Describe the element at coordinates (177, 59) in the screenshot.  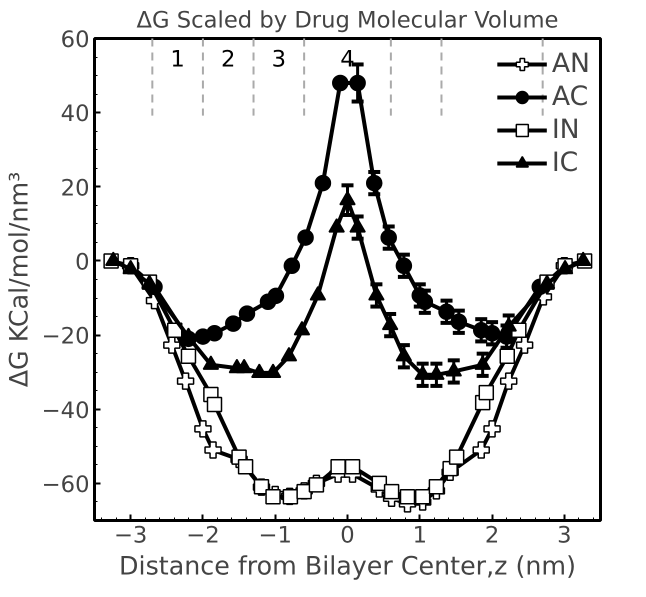
I see `annotation: 1` at that location.